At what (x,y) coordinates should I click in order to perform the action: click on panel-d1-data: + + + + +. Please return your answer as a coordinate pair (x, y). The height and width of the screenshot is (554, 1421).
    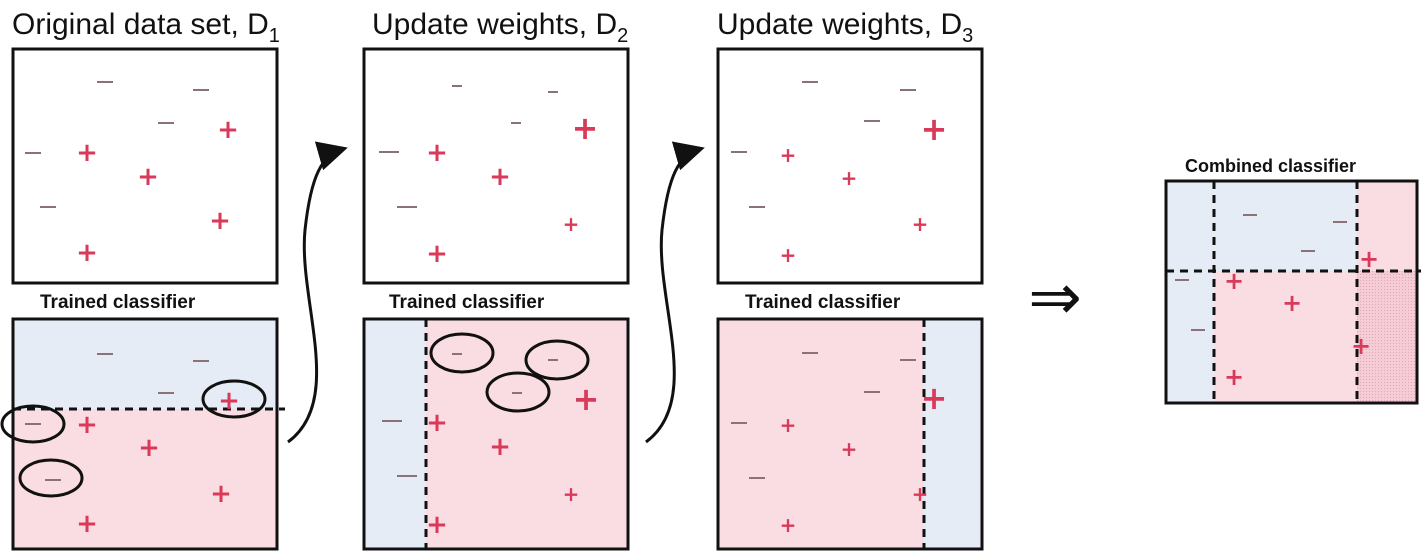
    Looking at the image, I should click on (145, 166).